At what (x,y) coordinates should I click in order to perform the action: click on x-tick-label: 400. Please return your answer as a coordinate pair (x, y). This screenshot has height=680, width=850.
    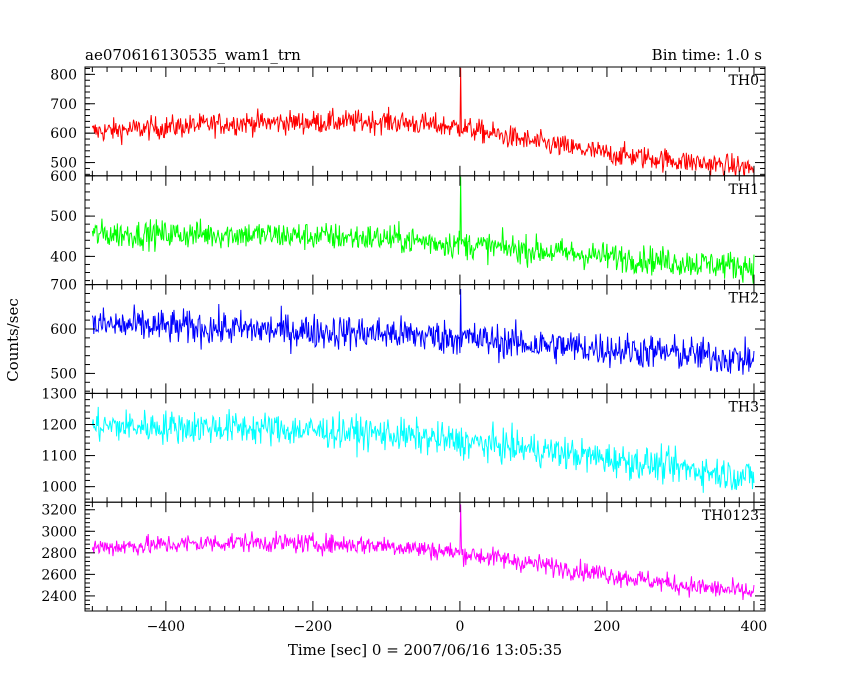
    Looking at the image, I should click on (754, 627).